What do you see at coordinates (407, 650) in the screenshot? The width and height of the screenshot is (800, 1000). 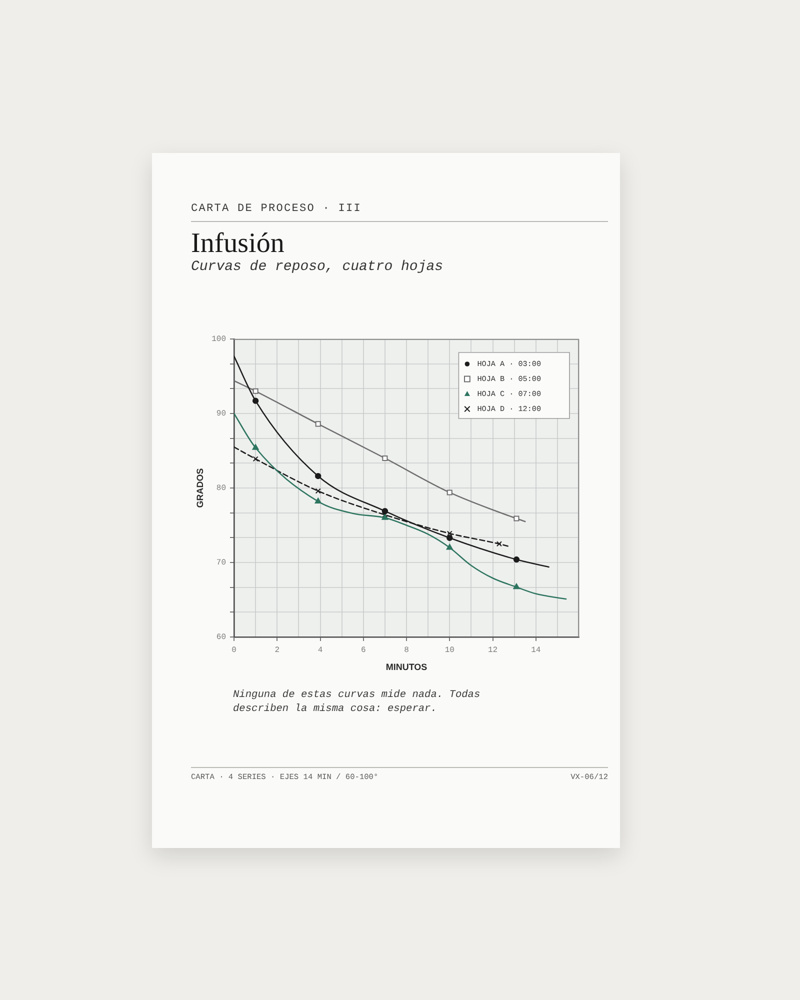 I see `x-tick-label: 8` at bounding box center [407, 650].